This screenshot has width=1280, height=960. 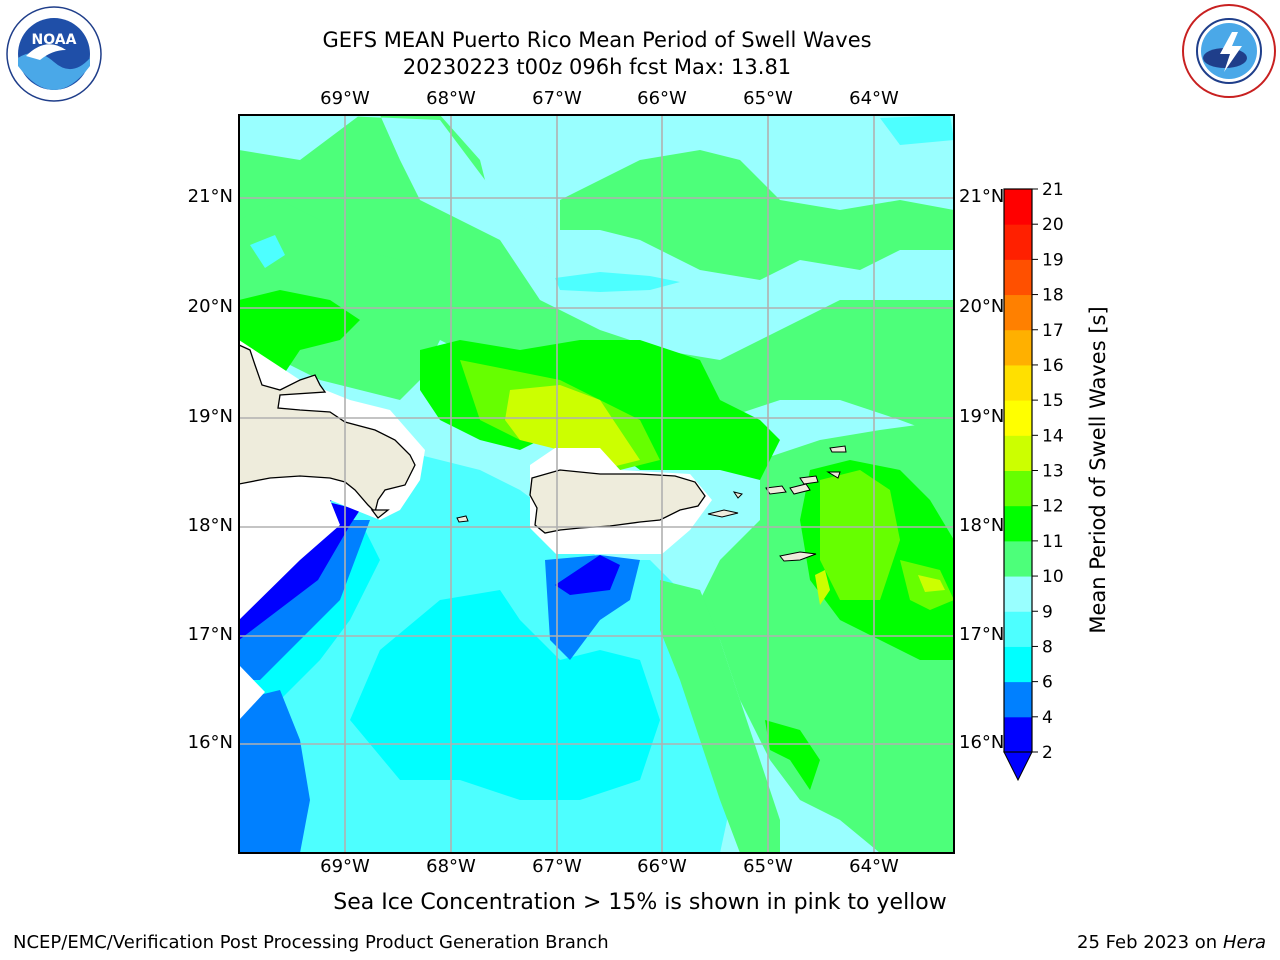 What do you see at coordinates (1047, 718) in the screenshot?
I see `colorbar-tick-label: 4` at bounding box center [1047, 718].